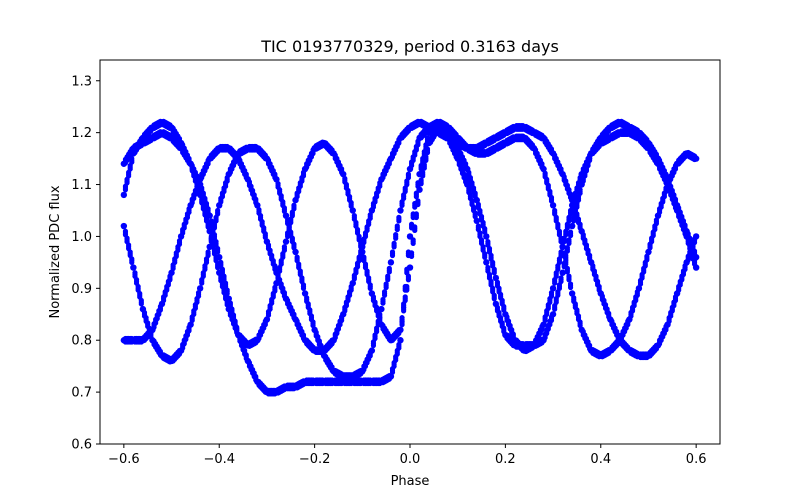 The width and height of the screenshot is (800, 500). I want to click on y-tick-label: 1.2, so click(81, 133).